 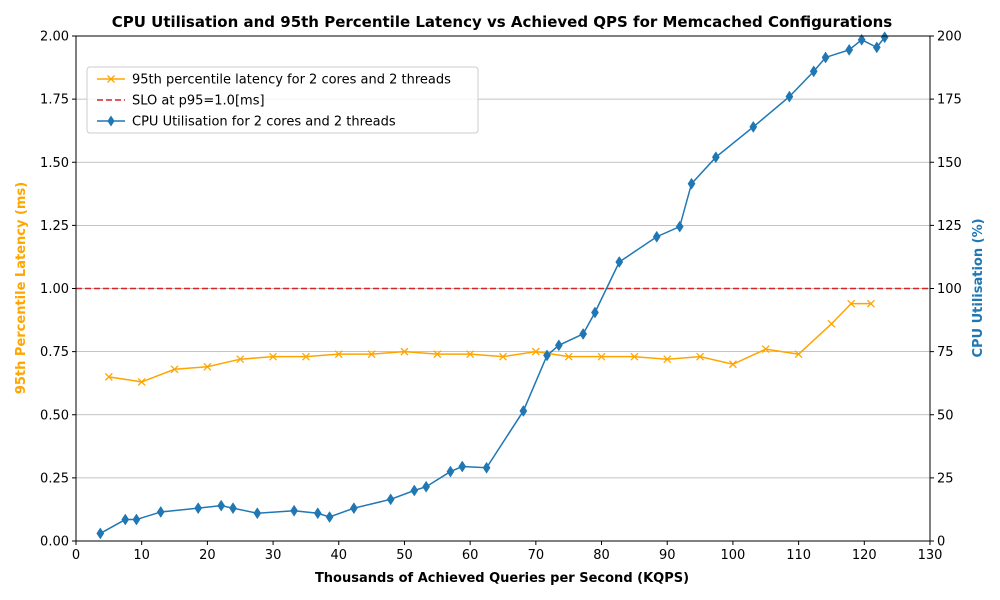 I want to click on x-tick-label: 50, so click(x=404, y=555).